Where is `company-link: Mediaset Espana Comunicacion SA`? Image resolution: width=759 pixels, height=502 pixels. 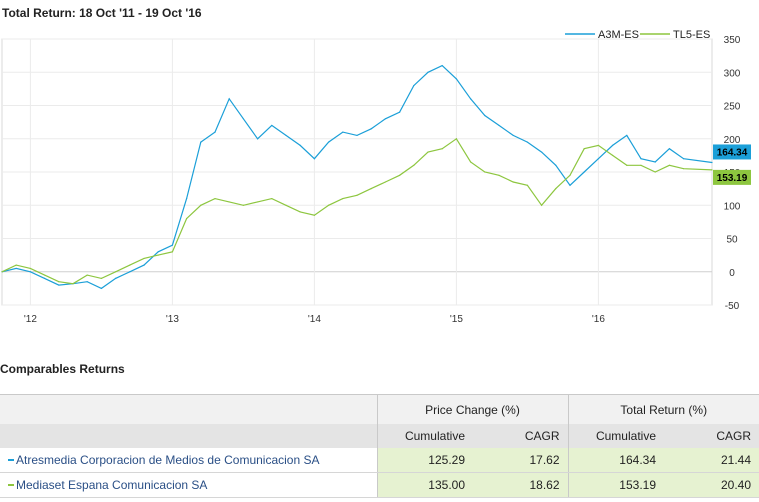
company-link: Mediaset Espana Comunicacion SA is located at coordinates (112, 485).